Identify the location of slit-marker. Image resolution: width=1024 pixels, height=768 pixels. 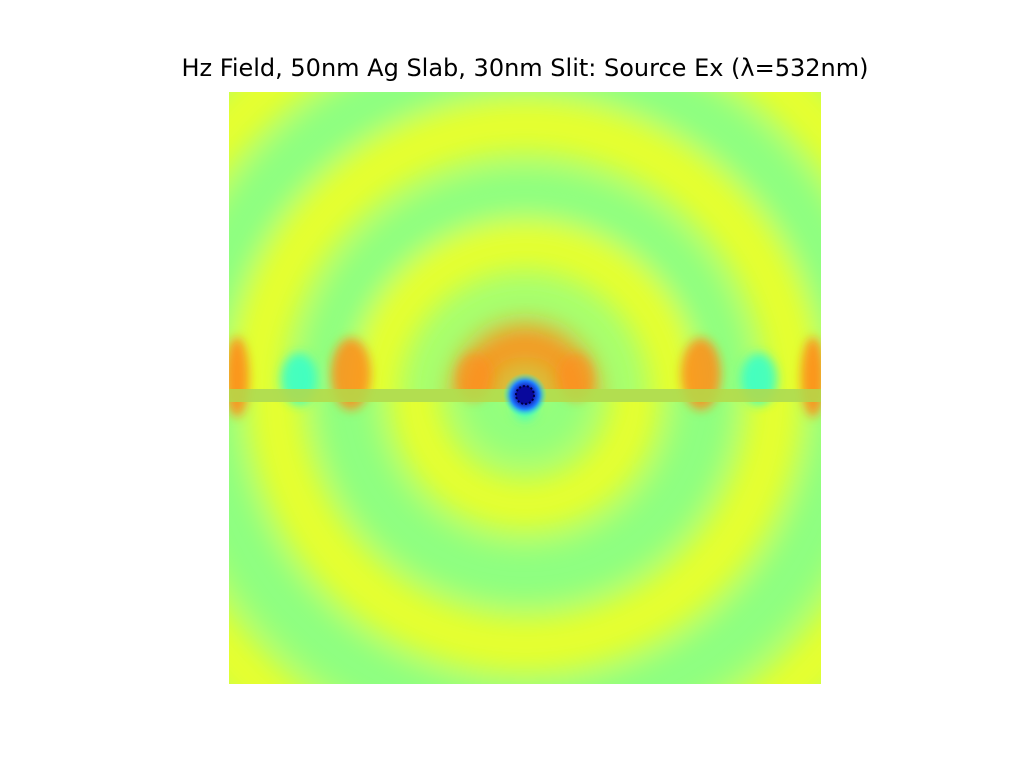
(525, 395).